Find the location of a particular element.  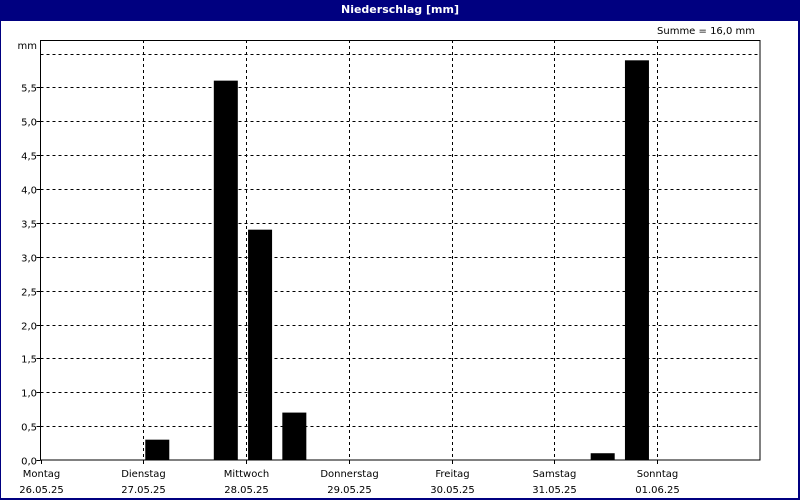

x-day-label: Samstag is located at coordinates (555, 474).